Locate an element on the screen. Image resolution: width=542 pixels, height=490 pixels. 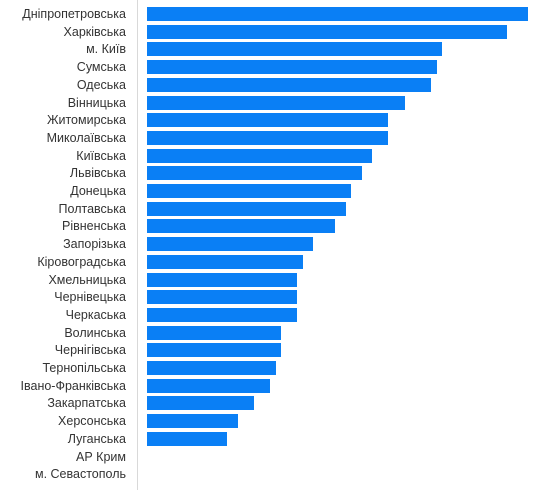
category-label: Тернопільська is located at coordinates (84, 368).